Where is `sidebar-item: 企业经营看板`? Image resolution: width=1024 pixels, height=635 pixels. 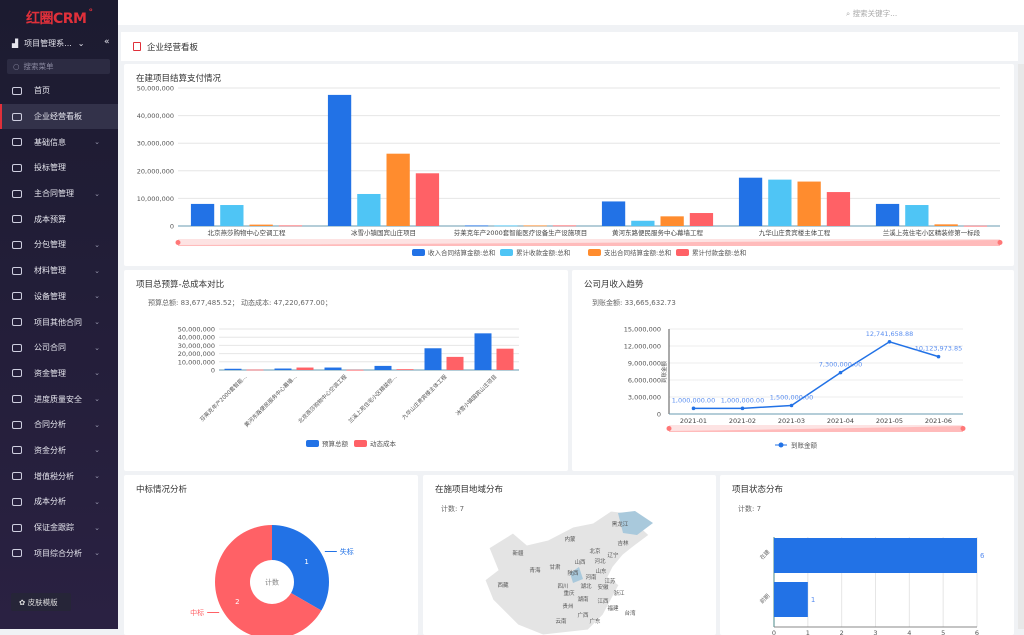
sidebar-item: 企业经营看板 is located at coordinates (59, 116).